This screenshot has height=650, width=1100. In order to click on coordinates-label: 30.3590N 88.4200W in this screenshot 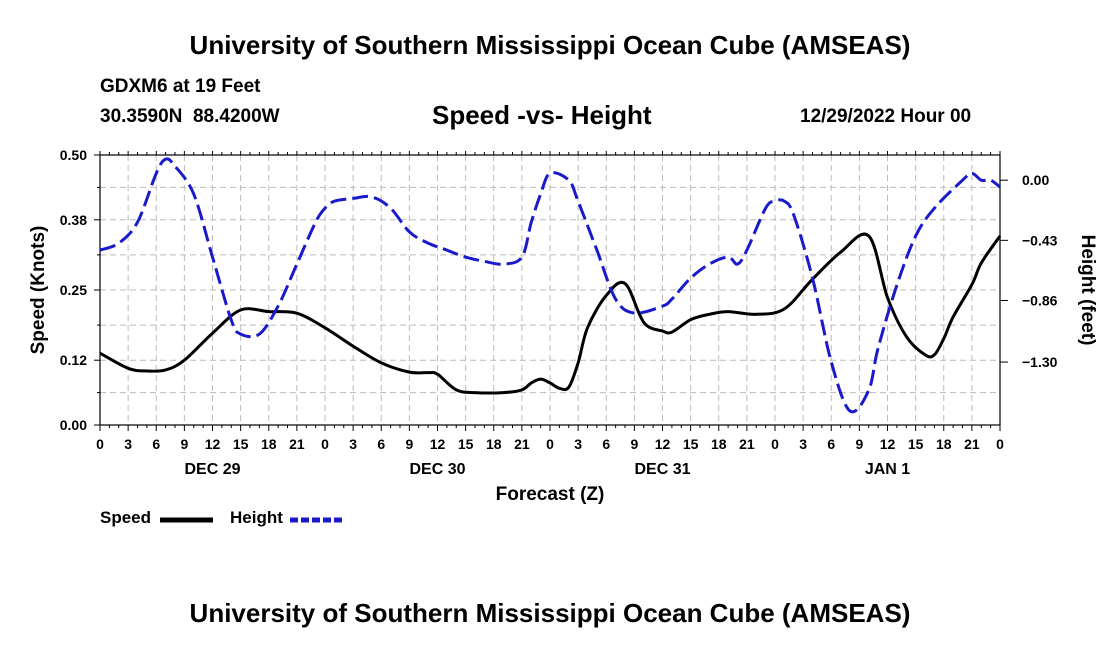, I will do `click(190, 116)`.